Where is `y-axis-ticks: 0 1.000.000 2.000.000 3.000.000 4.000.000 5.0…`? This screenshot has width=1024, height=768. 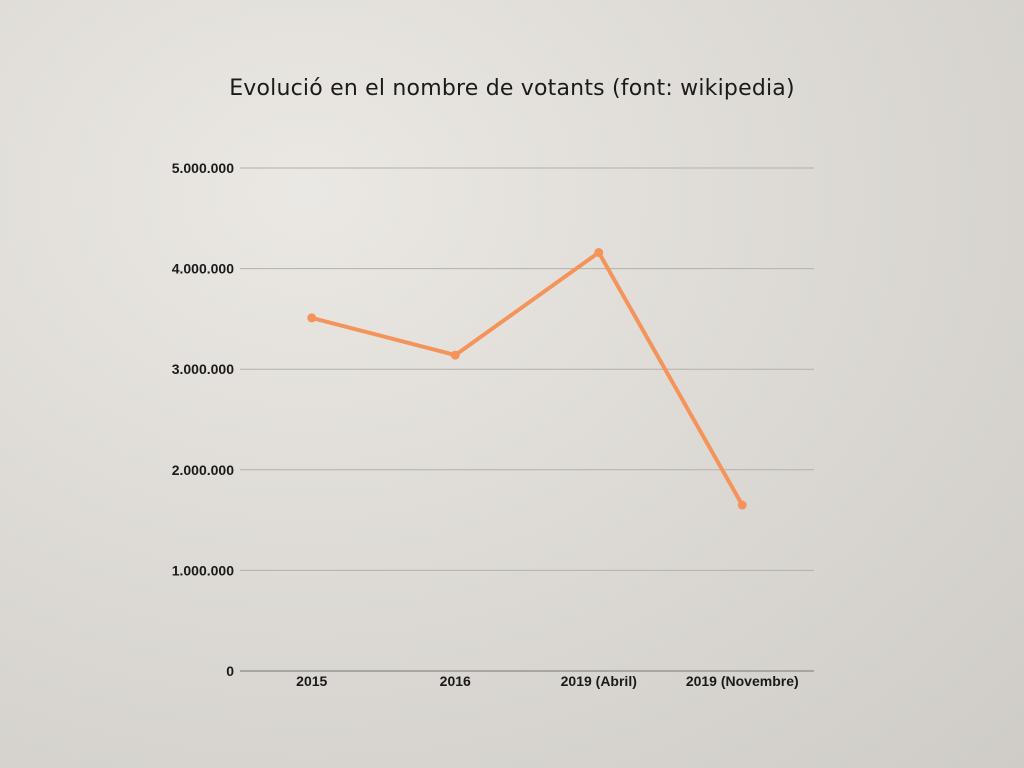
y-axis-ticks: 0 1.000.000 2.000.000 3.000.000 4.000.000 5.0… is located at coordinates (203, 419).